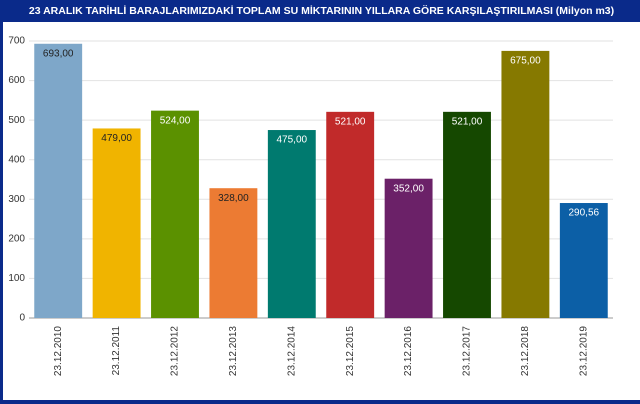 The image size is (640, 404). Describe the element at coordinates (233, 351) in the screenshot. I see `x-tick-label: 23.12.2013` at that location.